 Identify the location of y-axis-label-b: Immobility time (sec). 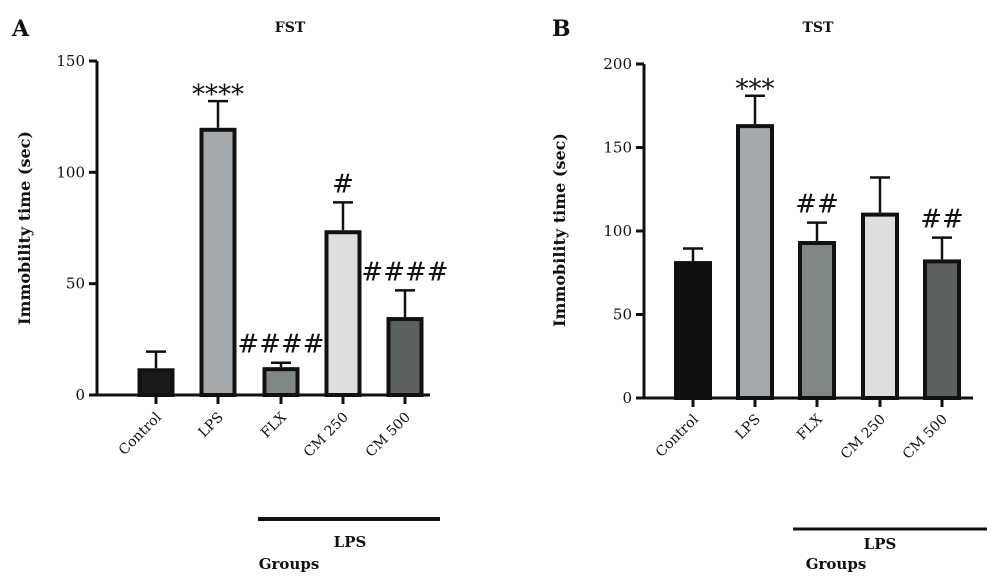
(559, 230).